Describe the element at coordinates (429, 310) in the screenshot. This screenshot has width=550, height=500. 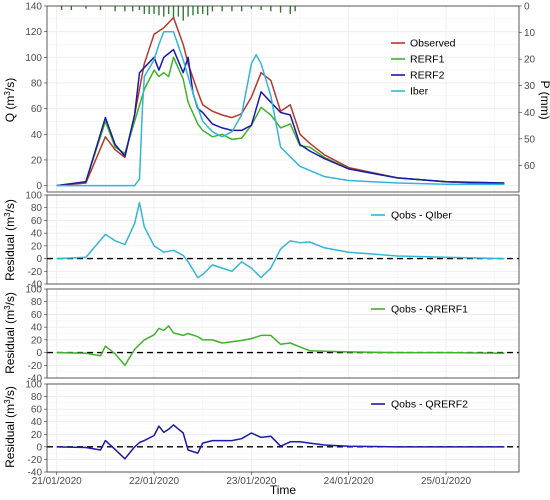
I see `legend-entry: Qobs - QRERF1` at that location.